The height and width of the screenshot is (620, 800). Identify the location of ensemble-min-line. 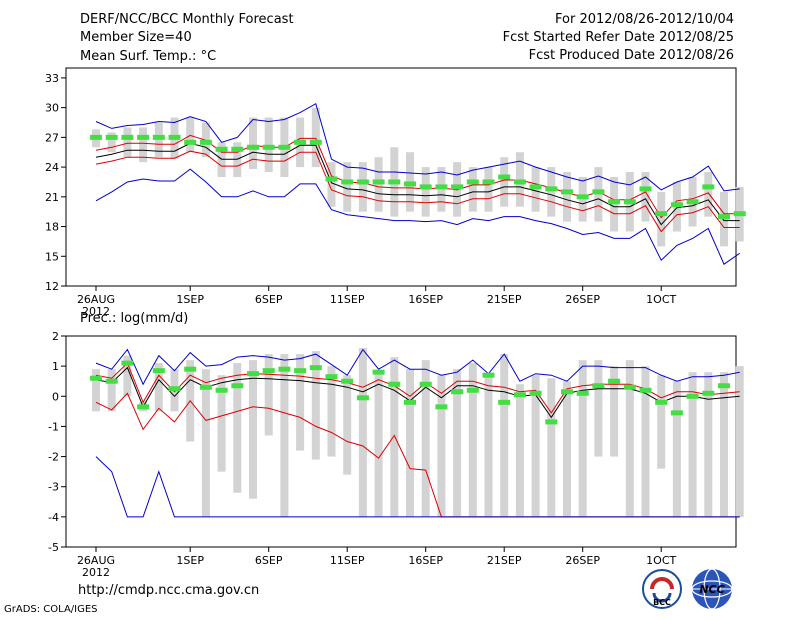
(417, 216).